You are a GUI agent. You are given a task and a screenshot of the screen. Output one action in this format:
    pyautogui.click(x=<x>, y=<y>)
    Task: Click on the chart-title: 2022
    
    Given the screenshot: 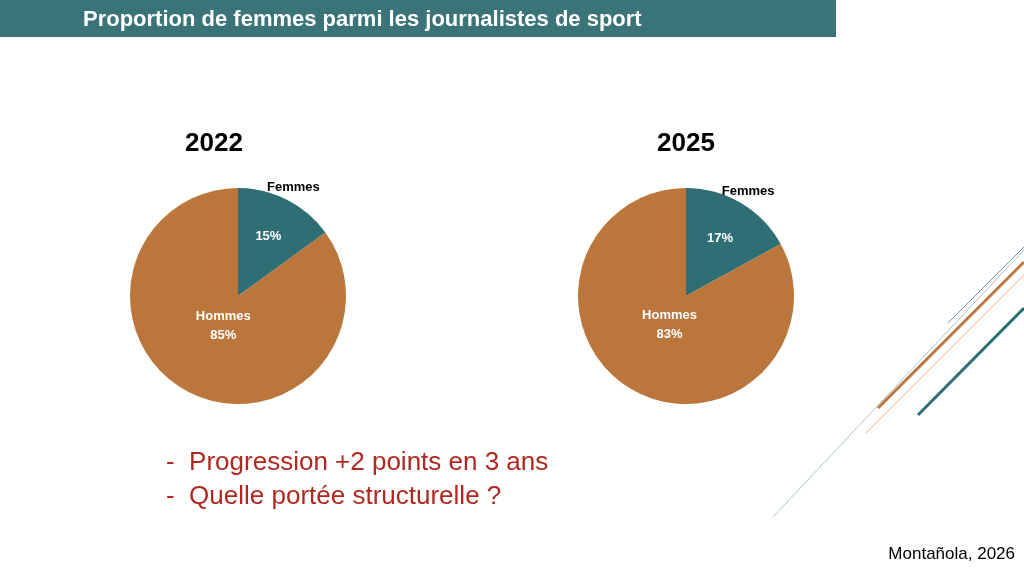 What is the action you would take?
    pyautogui.click(x=214, y=142)
    